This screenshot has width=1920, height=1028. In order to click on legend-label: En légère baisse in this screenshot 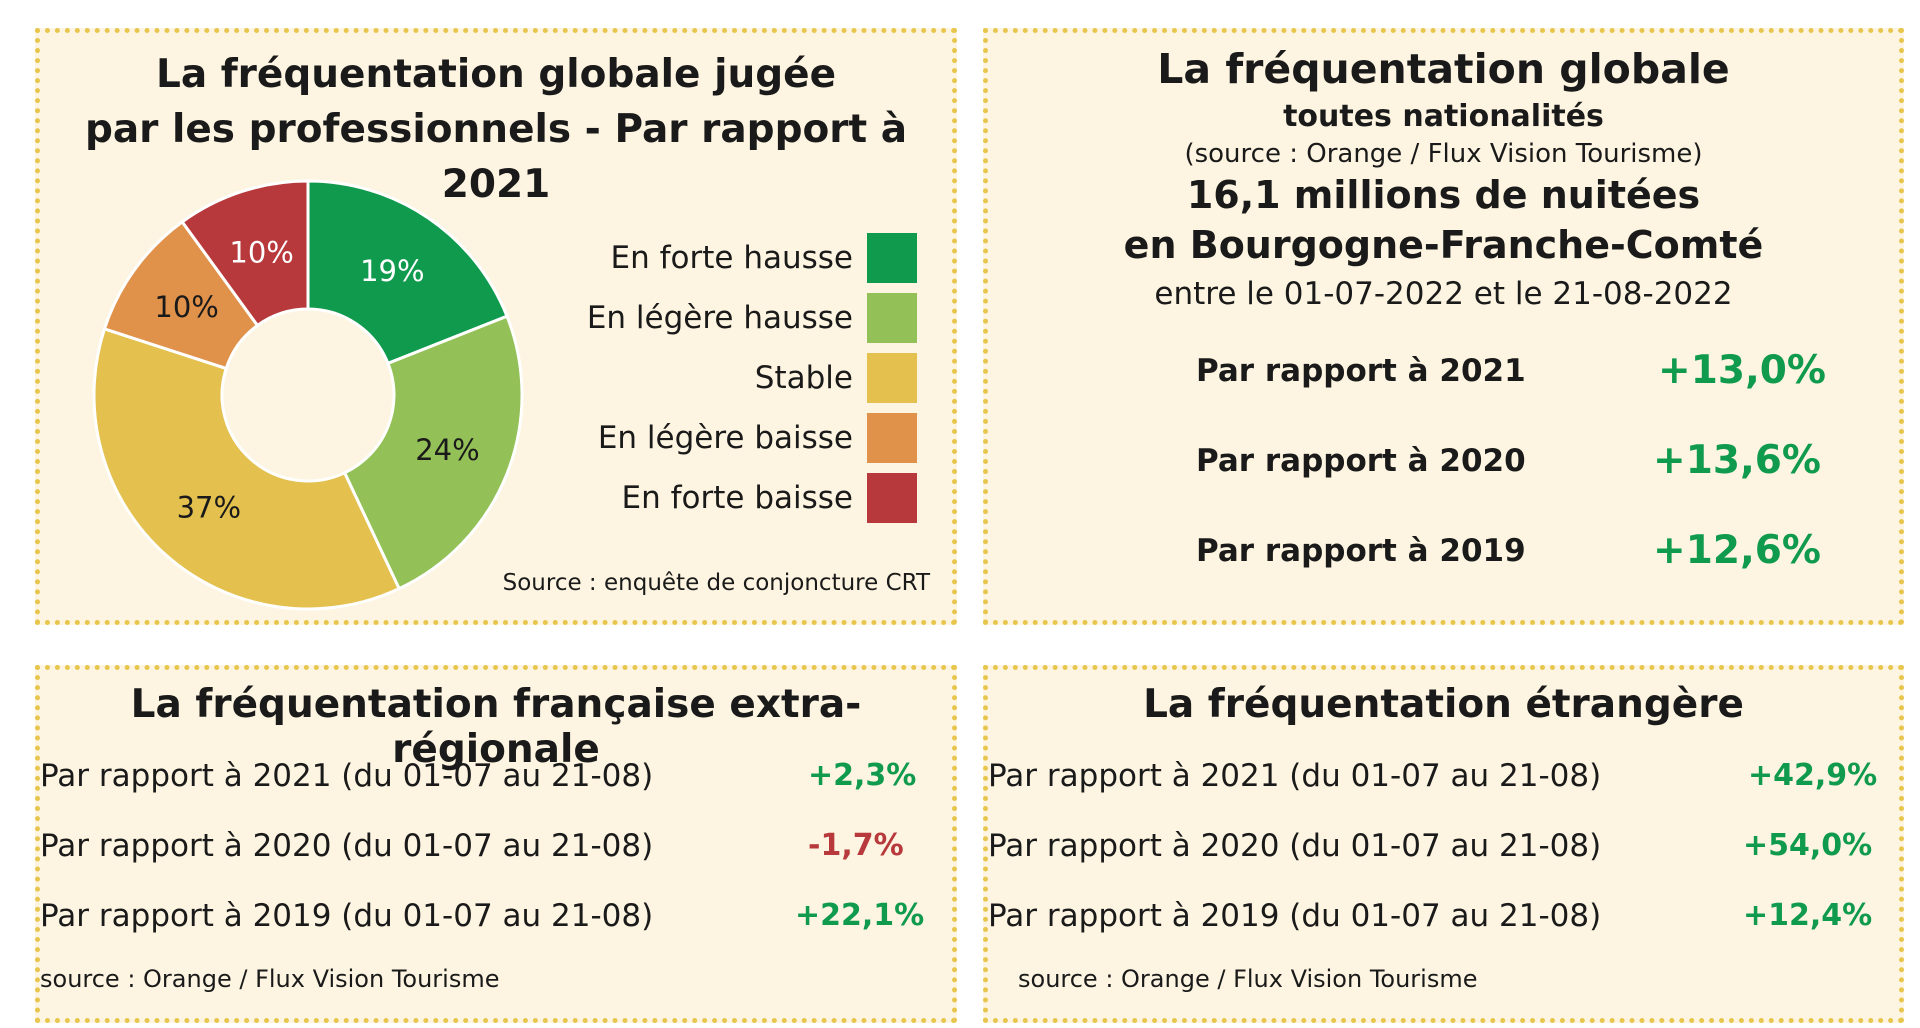, I will do `click(725, 438)`.